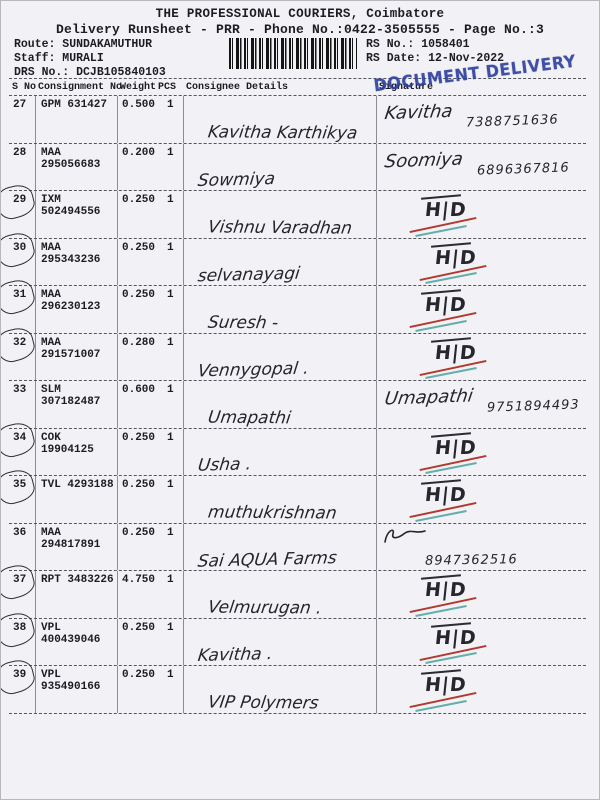 The width and height of the screenshot is (600, 800). I want to click on cell-consignment-number: VPL 935490166, so click(76, 689).